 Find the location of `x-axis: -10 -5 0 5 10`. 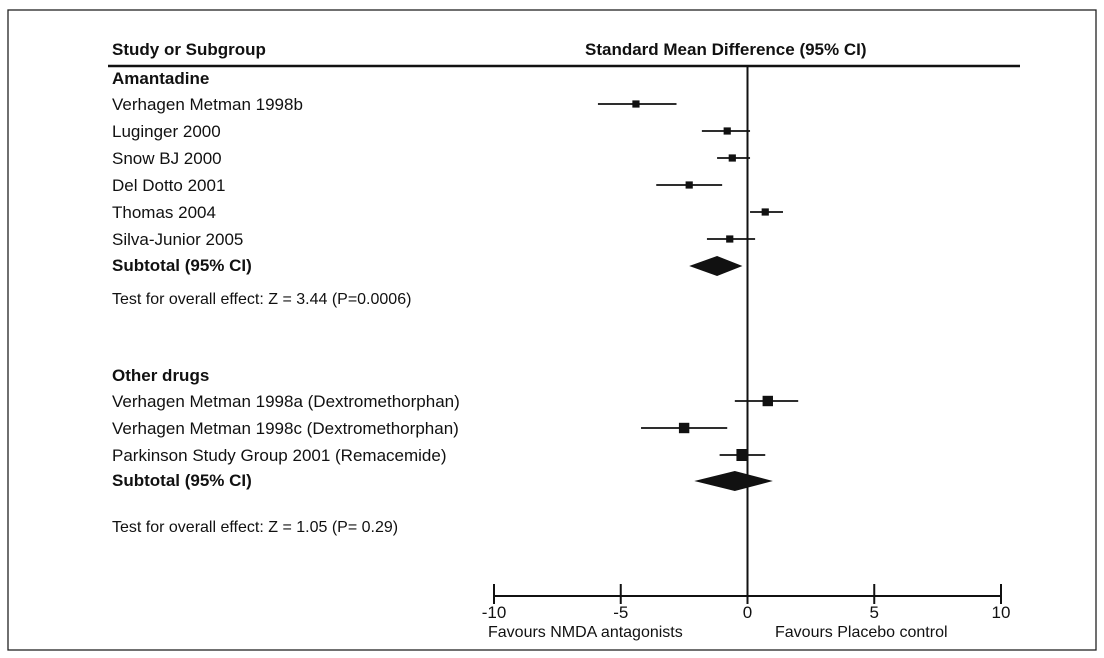

x-axis: -10 -5 0 5 10 is located at coordinates (746, 603).